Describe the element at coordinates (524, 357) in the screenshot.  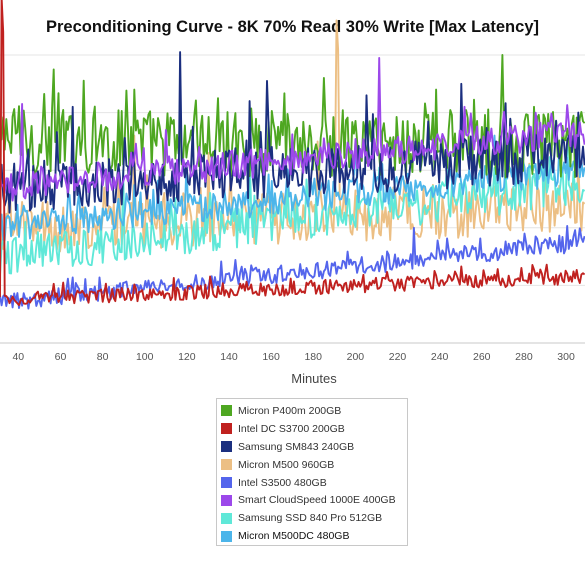
I see `x-tick-label: 280` at that location.